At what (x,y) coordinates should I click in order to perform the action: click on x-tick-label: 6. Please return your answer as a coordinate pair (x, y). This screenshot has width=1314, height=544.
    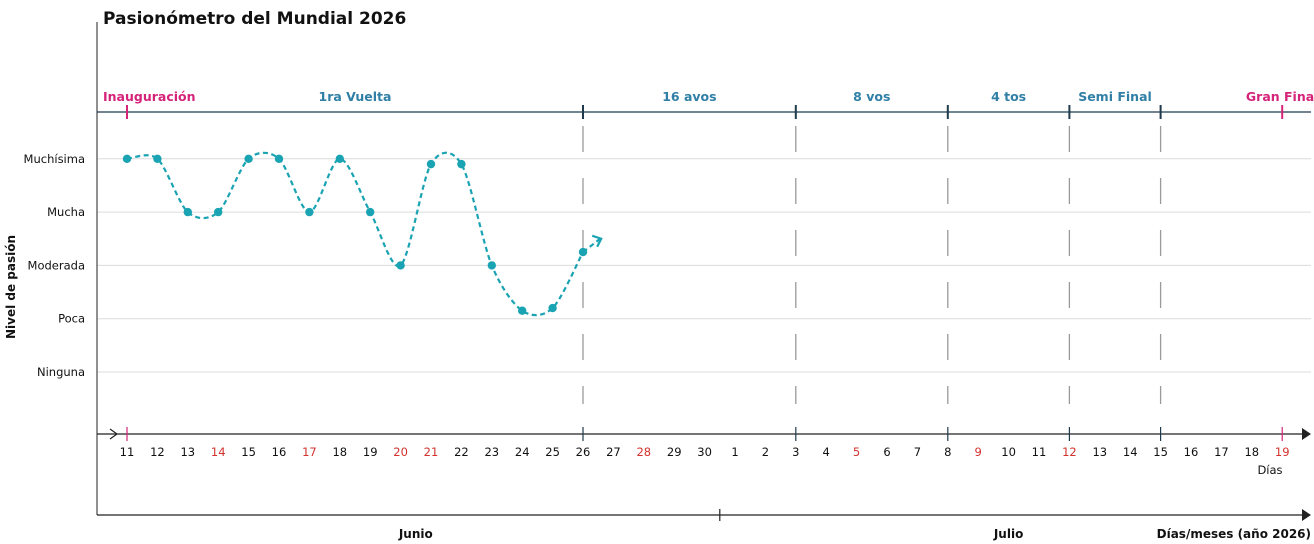
    Looking at the image, I should click on (886, 452).